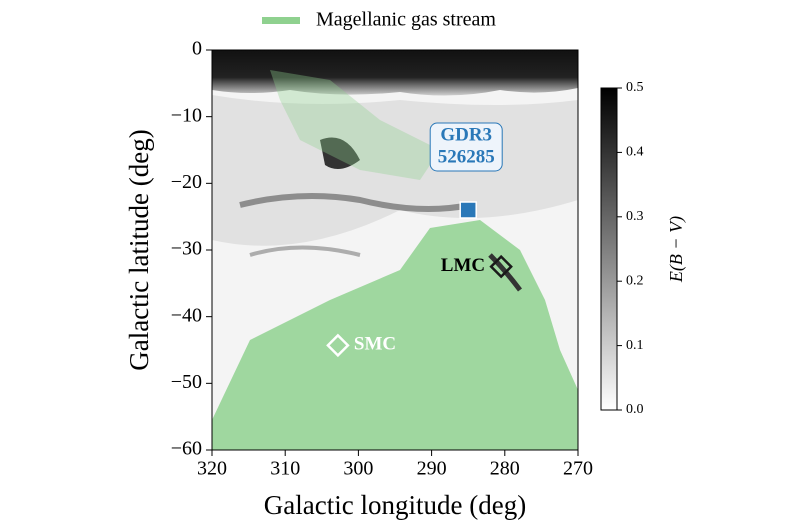  I want to click on y-axis-title: Galactic latitude (deg), so click(139, 249).